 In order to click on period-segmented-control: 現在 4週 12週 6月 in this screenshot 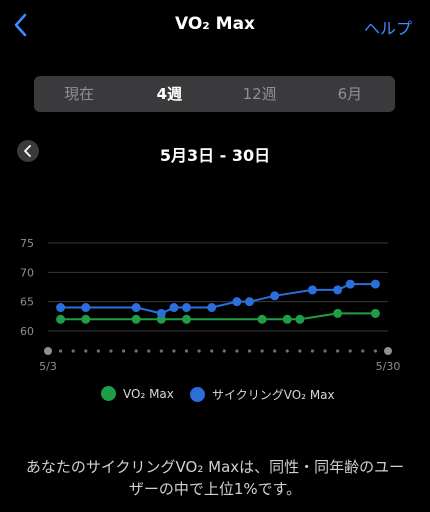, I will do `click(214, 94)`.